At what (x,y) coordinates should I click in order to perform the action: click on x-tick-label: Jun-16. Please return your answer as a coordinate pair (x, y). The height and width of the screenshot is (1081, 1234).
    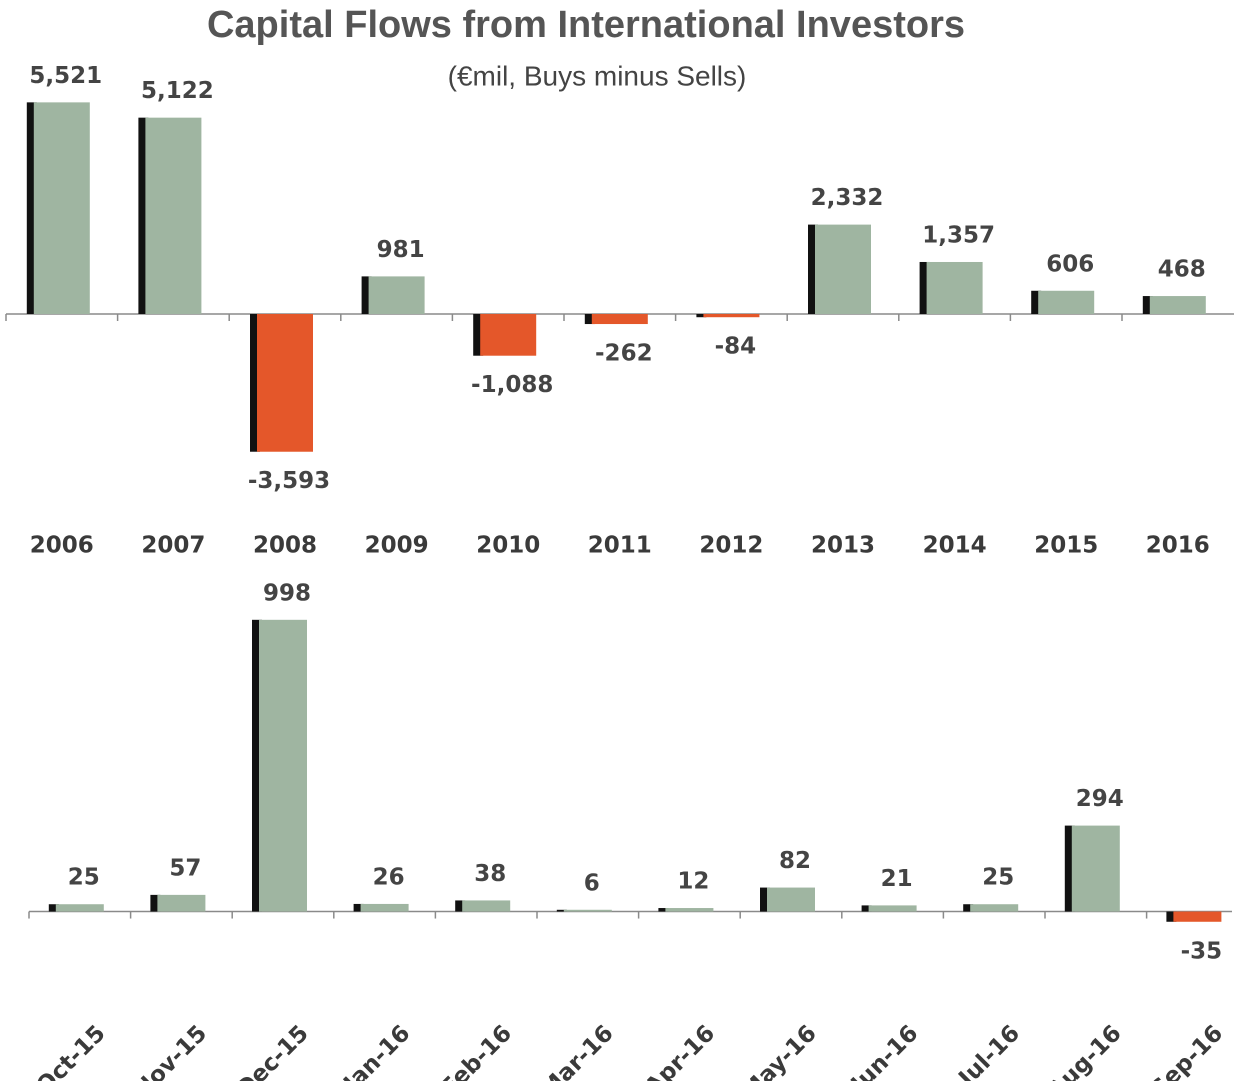
    Looking at the image, I should click on (884, 1050).